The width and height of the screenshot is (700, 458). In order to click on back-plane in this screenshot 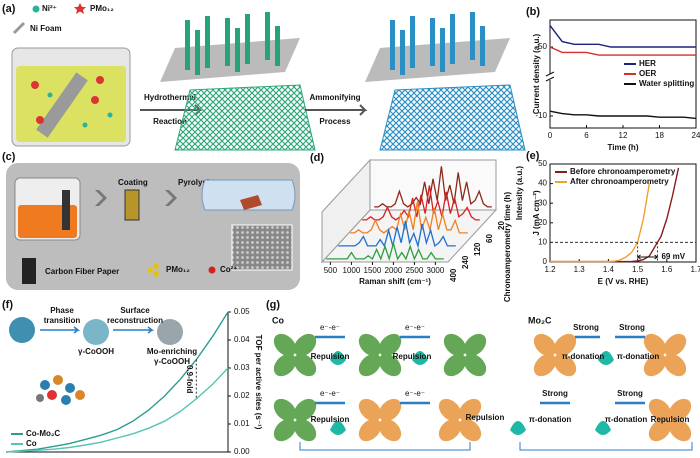, I will do `click(433, 185)`.